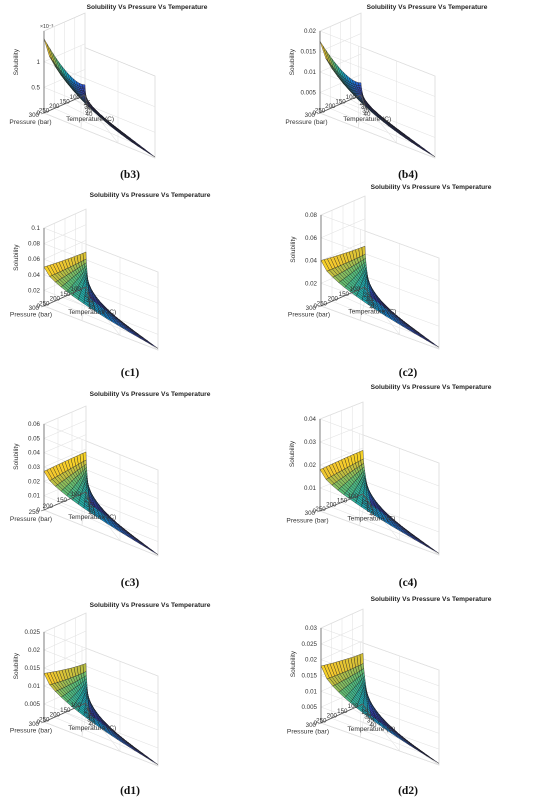  I want to click on x-axis-label: Temperature (C), so click(90, 119).